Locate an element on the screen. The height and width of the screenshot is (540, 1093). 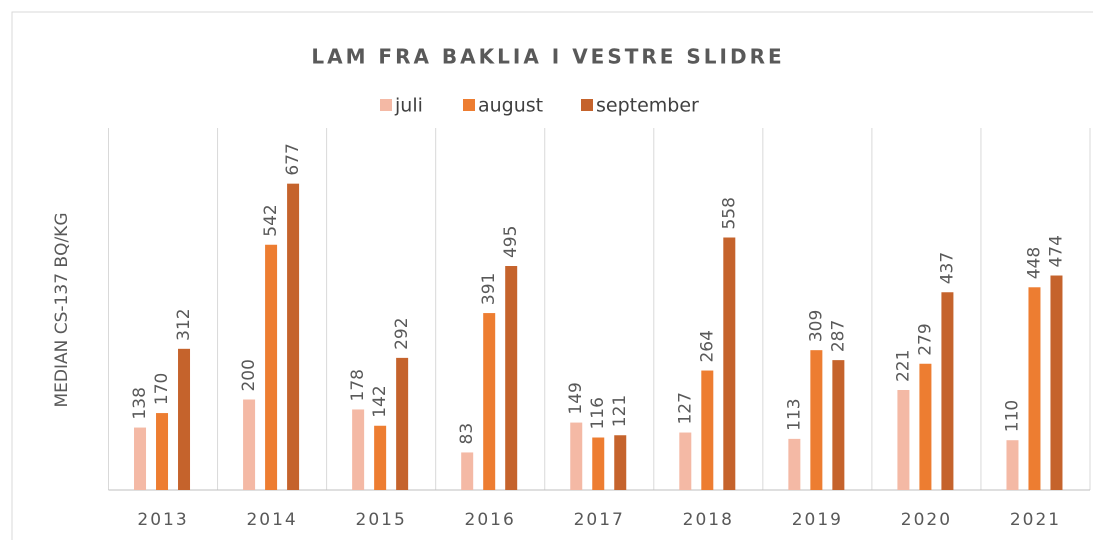
data-label: 558 is located at coordinates (729, 213).